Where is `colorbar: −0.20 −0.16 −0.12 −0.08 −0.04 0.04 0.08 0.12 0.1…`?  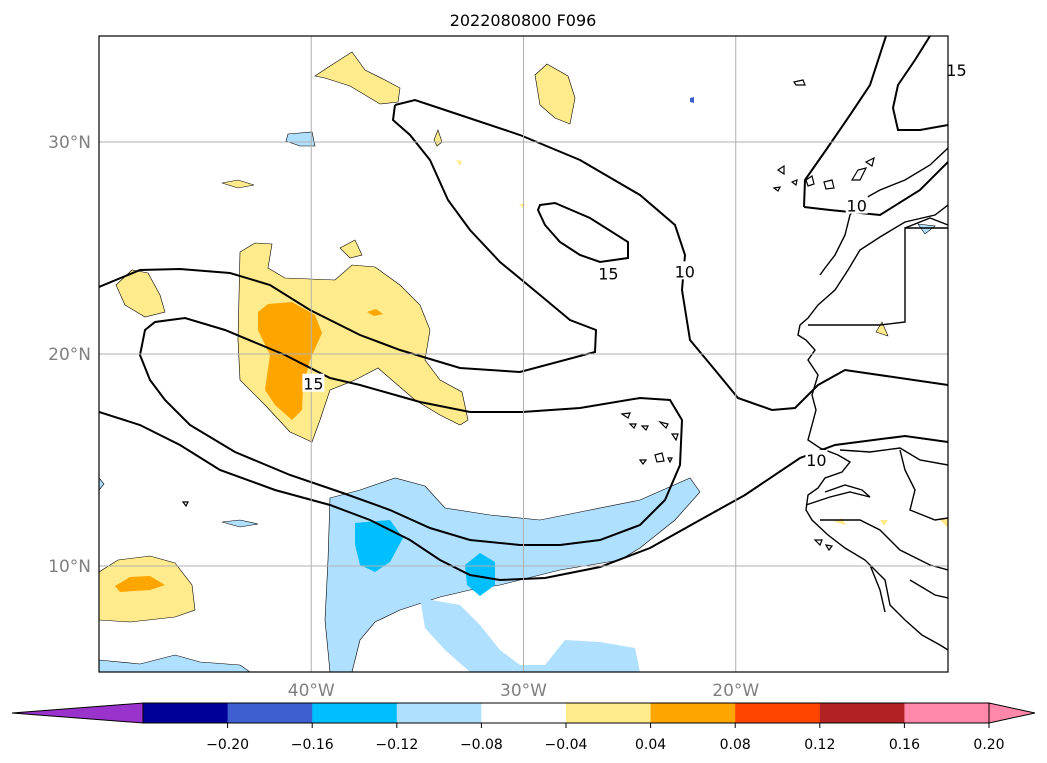 colorbar: −0.20 −0.16 −0.12 −0.08 −0.04 0.04 0.08 0.12 0.1… is located at coordinates (523, 727).